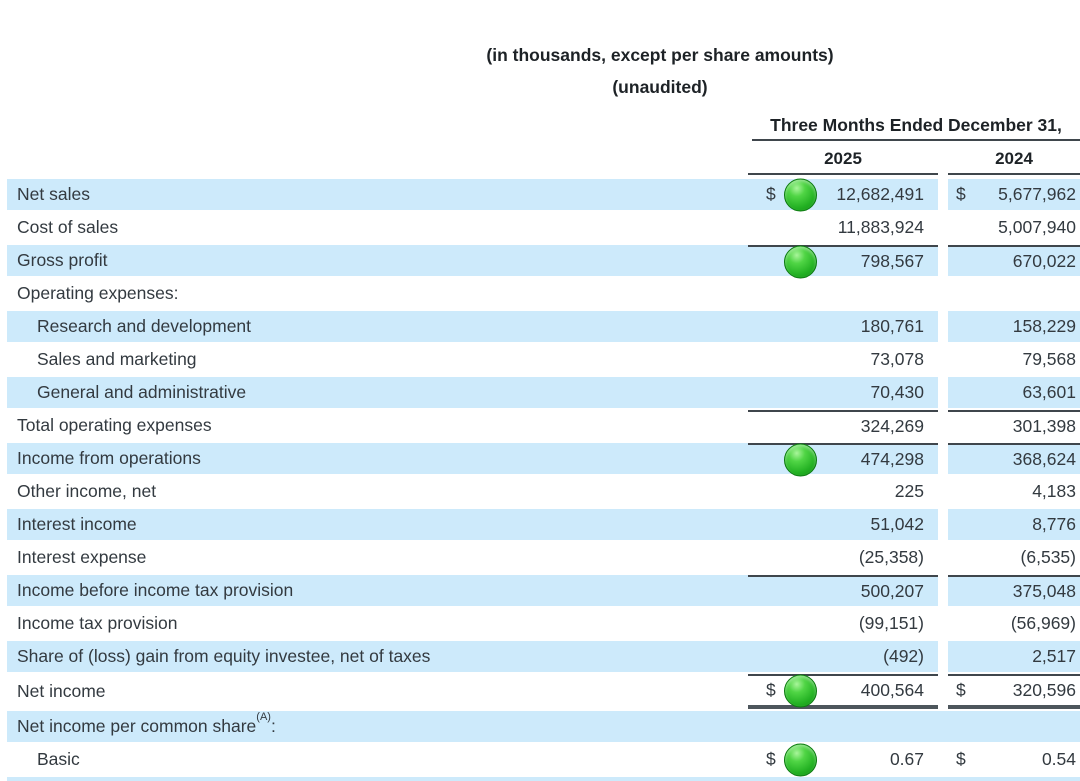 The width and height of the screenshot is (1080, 781). What do you see at coordinates (1037, 194) in the screenshot?
I see `value-2024: 5,677,962` at bounding box center [1037, 194].